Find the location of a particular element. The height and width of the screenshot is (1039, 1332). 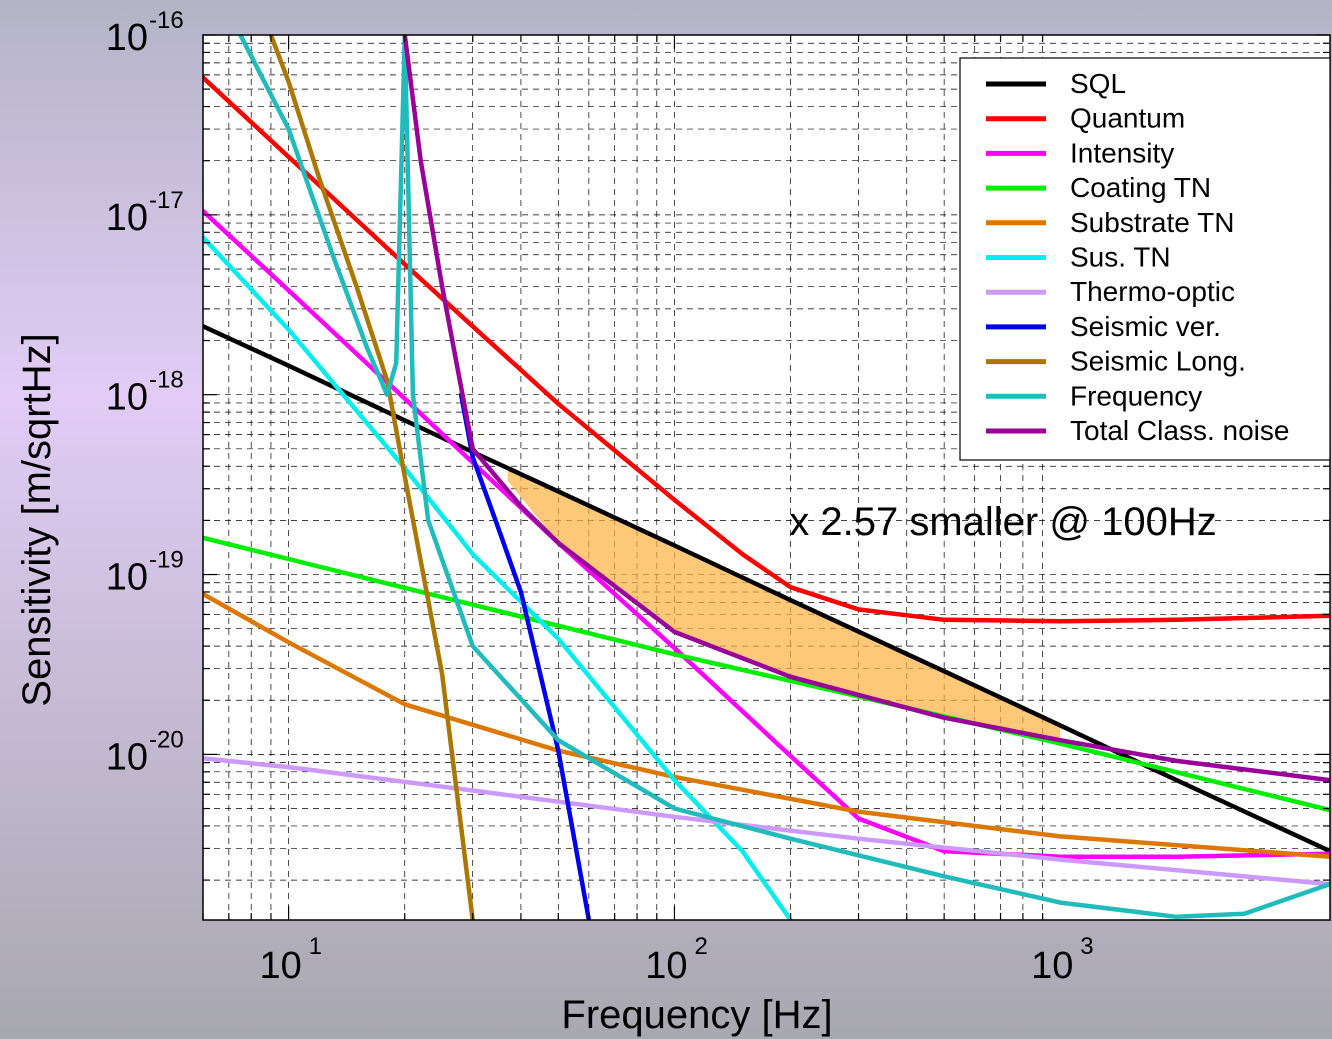

y-axis-label: Sensitivity [m/sqrtHz] is located at coordinates (37, 519).